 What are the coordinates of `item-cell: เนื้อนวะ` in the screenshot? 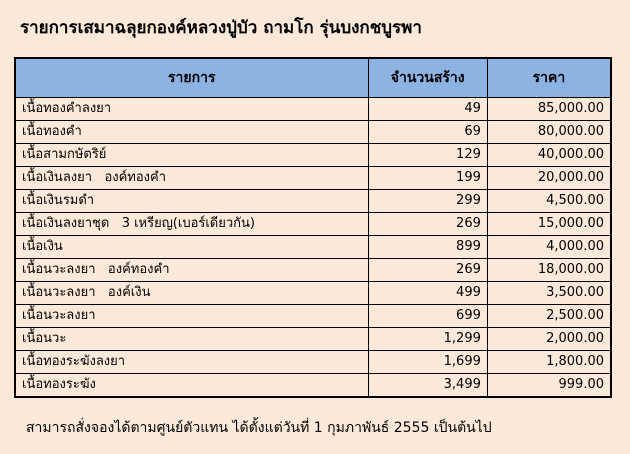 It's located at (191, 339).